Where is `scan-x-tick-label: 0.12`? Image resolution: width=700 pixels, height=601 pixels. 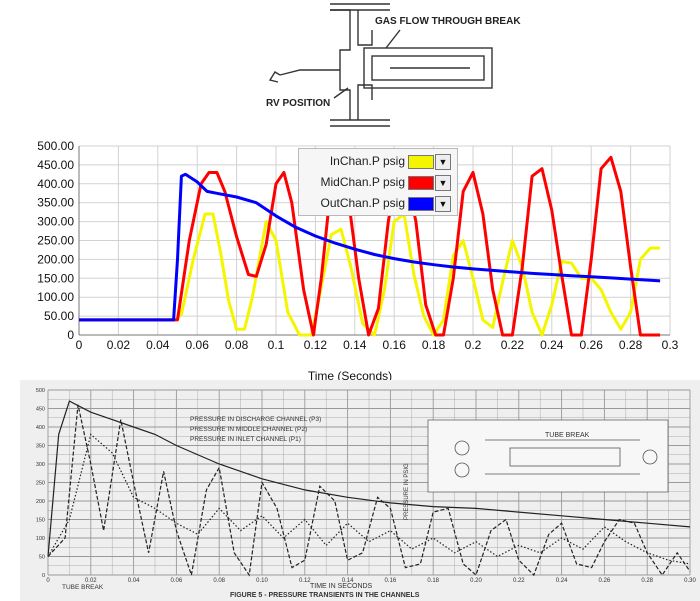 scan-x-tick-label: 0.12 is located at coordinates (305, 581).